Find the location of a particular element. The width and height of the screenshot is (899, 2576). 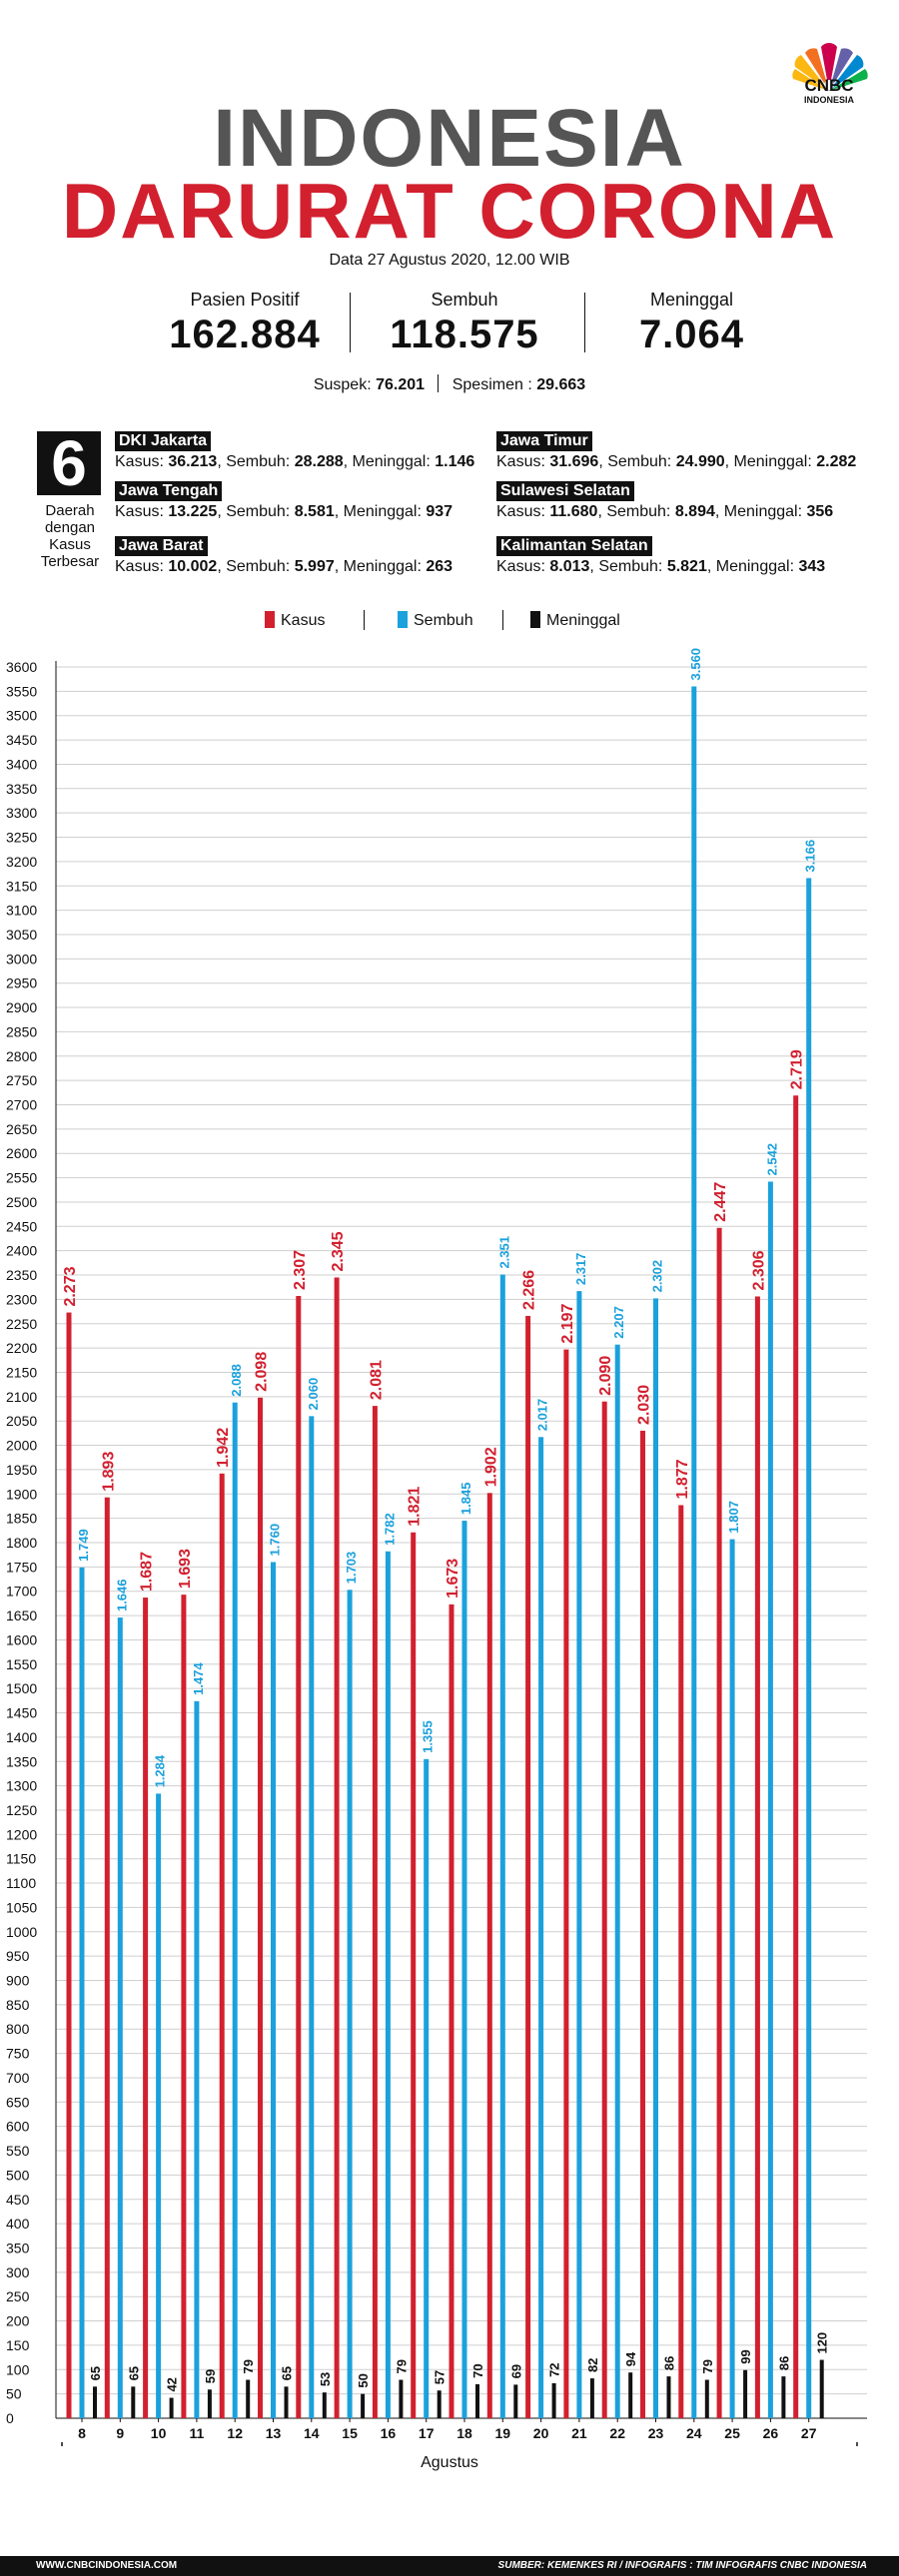

data-label-sembuh: 2.317 is located at coordinates (580, 1269).